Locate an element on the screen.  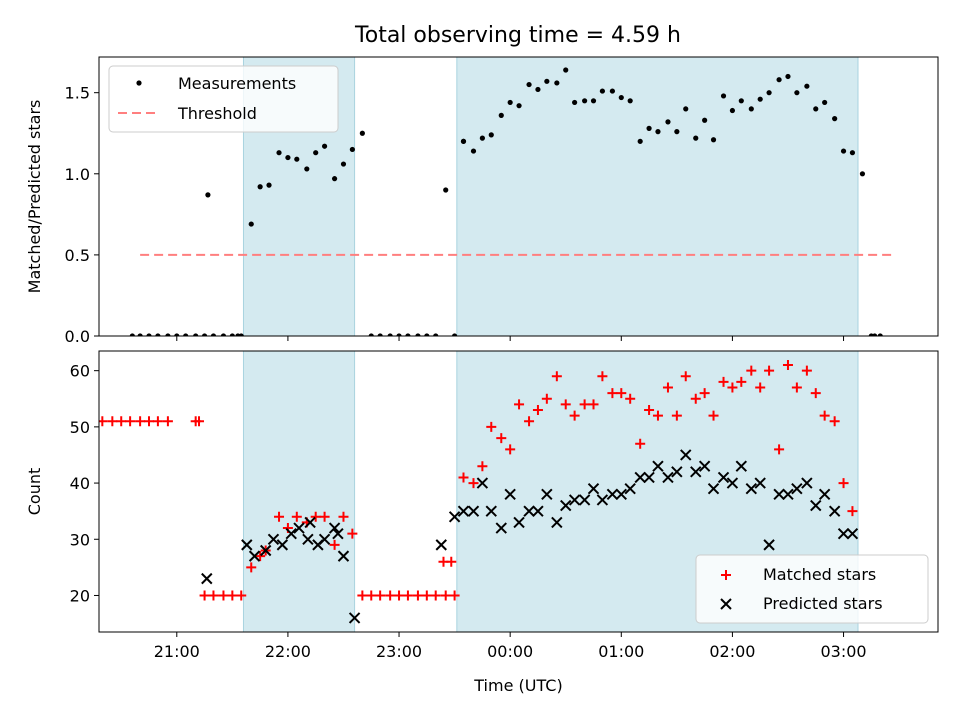
legend-threshold-label: Threshold is located at coordinates (217, 113).